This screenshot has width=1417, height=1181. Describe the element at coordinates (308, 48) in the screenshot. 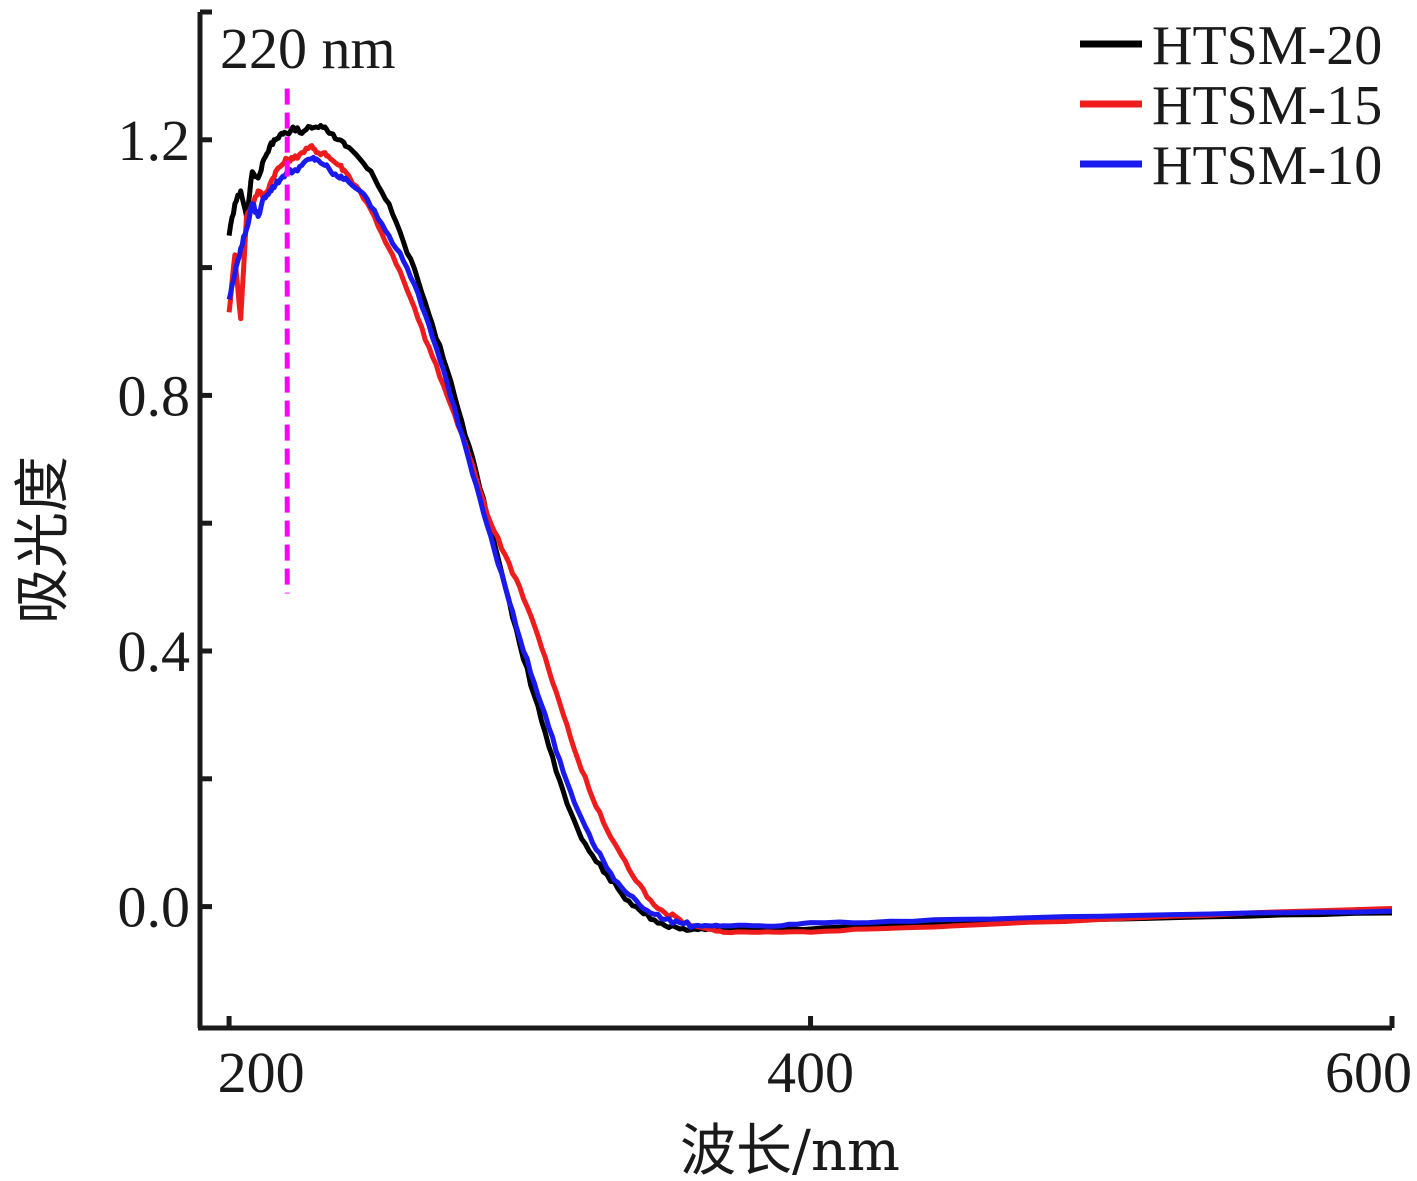

I see `annotation-label: 220 nm` at that location.